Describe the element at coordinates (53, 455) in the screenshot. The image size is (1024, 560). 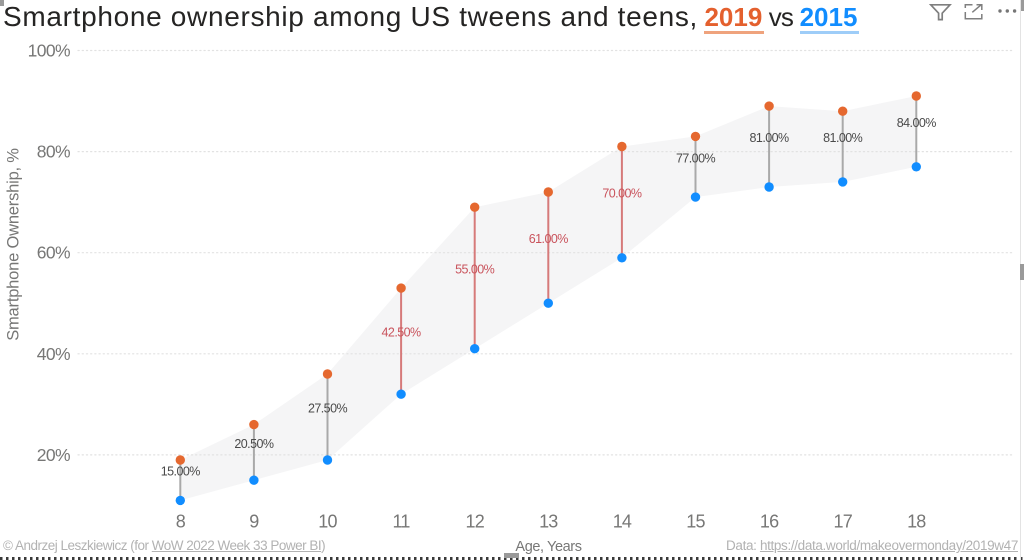
I see `svg-text: 20%` at that location.